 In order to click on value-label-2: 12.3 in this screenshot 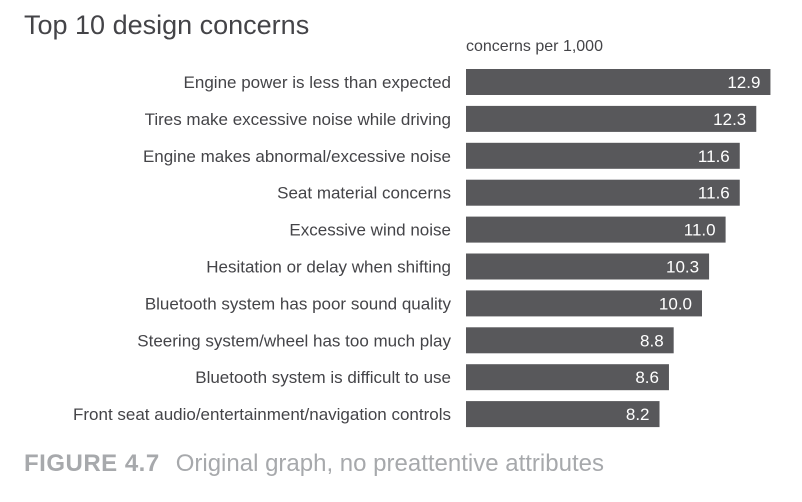, I will do `click(729, 119)`.